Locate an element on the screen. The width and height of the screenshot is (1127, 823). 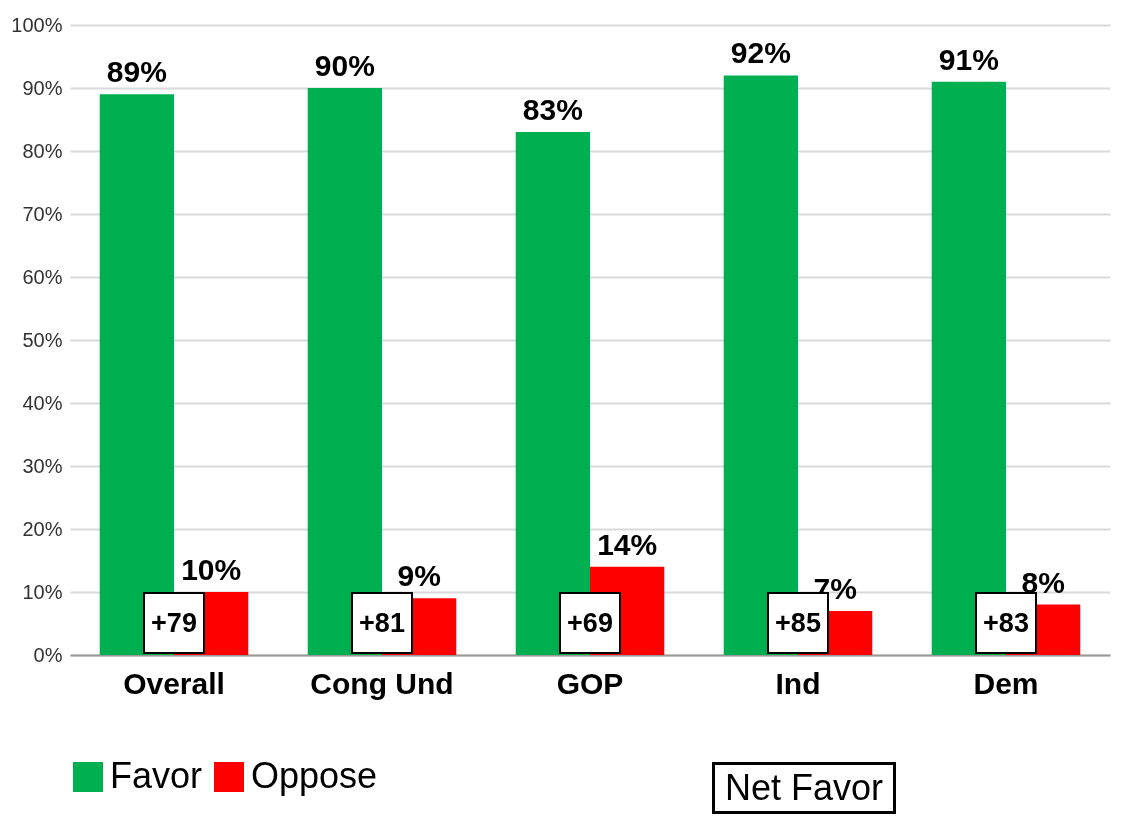
annotation: +81 is located at coordinates (382, 623).